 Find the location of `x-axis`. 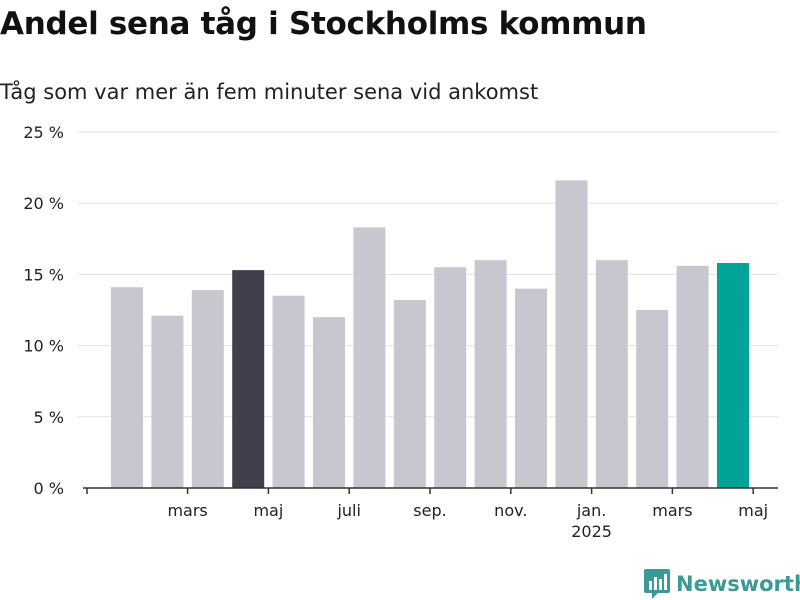

x-axis is located at coordinates (430, 490).